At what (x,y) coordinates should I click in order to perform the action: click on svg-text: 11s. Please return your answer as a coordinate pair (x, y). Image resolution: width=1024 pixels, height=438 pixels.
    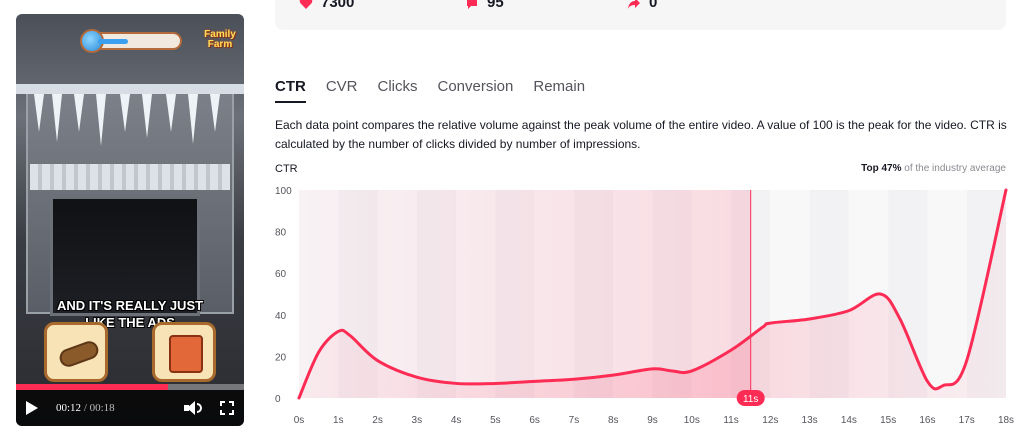
    Looking at the image, I should click on (750, 399).